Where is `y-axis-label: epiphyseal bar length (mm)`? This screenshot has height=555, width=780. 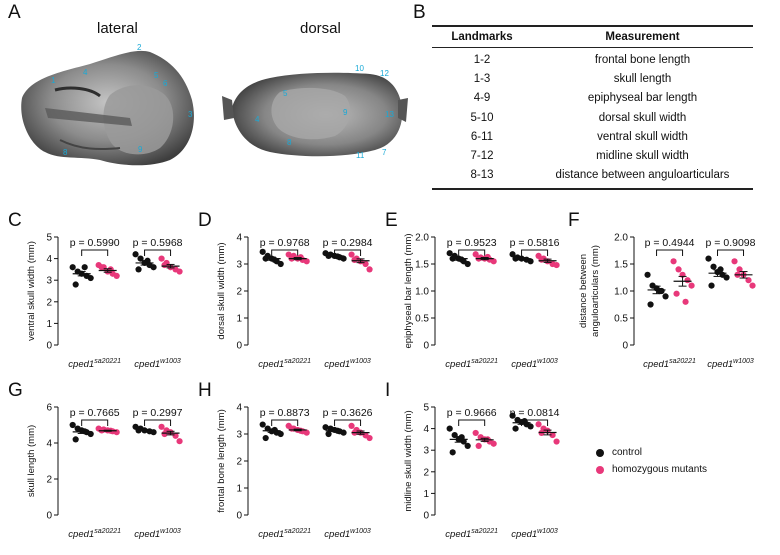
y-axis-label: epiphyseal bar length (mm) is located at coordinates (408, 290).